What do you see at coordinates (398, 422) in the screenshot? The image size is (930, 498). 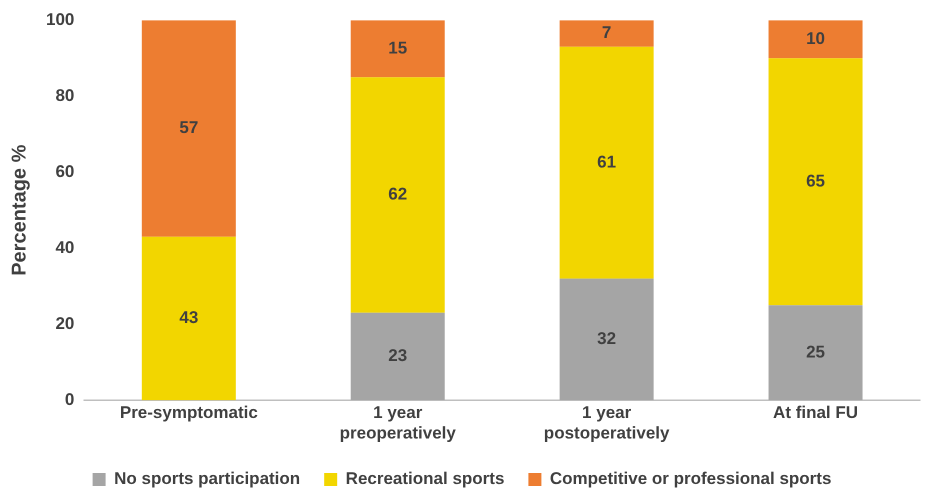 I see `x-tick-label: 1 year preoperatively` at bounding box center [398, 422].